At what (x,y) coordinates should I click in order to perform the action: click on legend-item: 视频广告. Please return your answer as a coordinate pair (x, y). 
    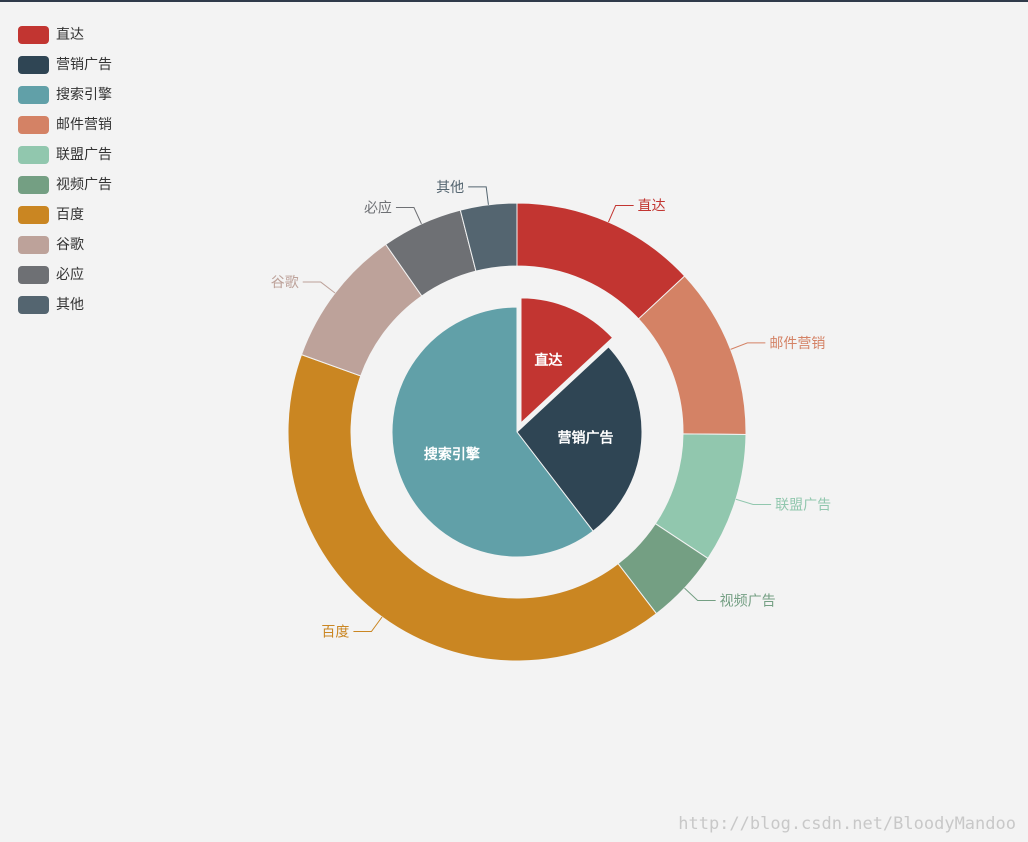
    Looking at the image, I should click on (65, 185).